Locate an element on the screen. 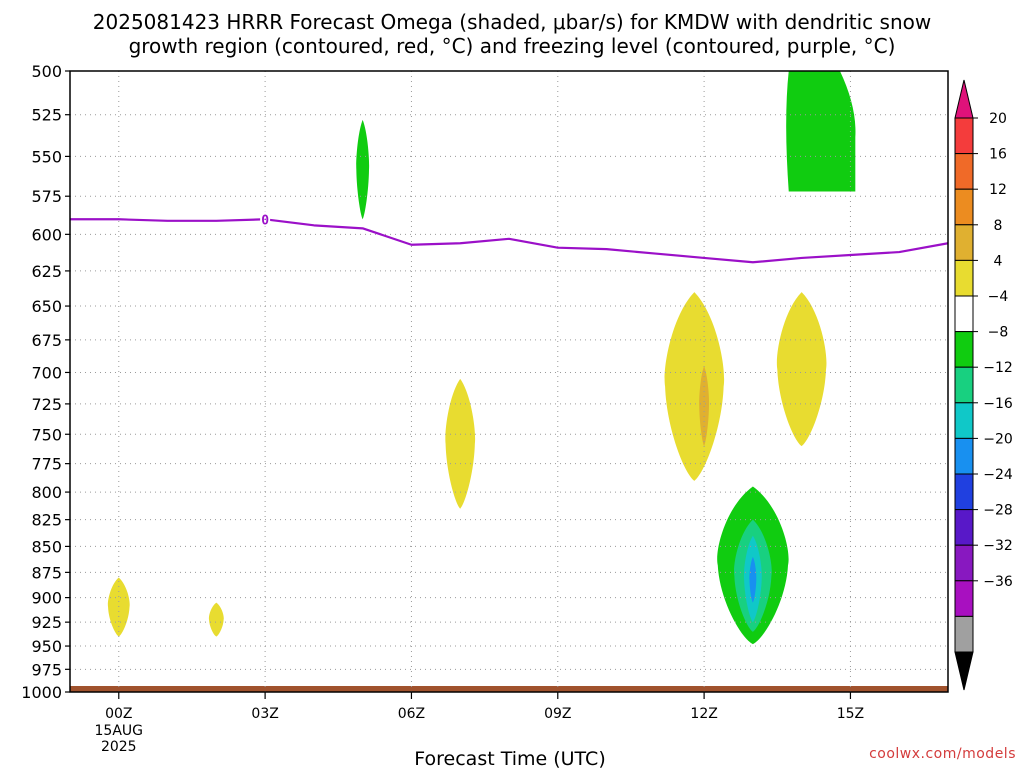  y-tick-label-1000: 1000 is located at coordinates (41, 692).